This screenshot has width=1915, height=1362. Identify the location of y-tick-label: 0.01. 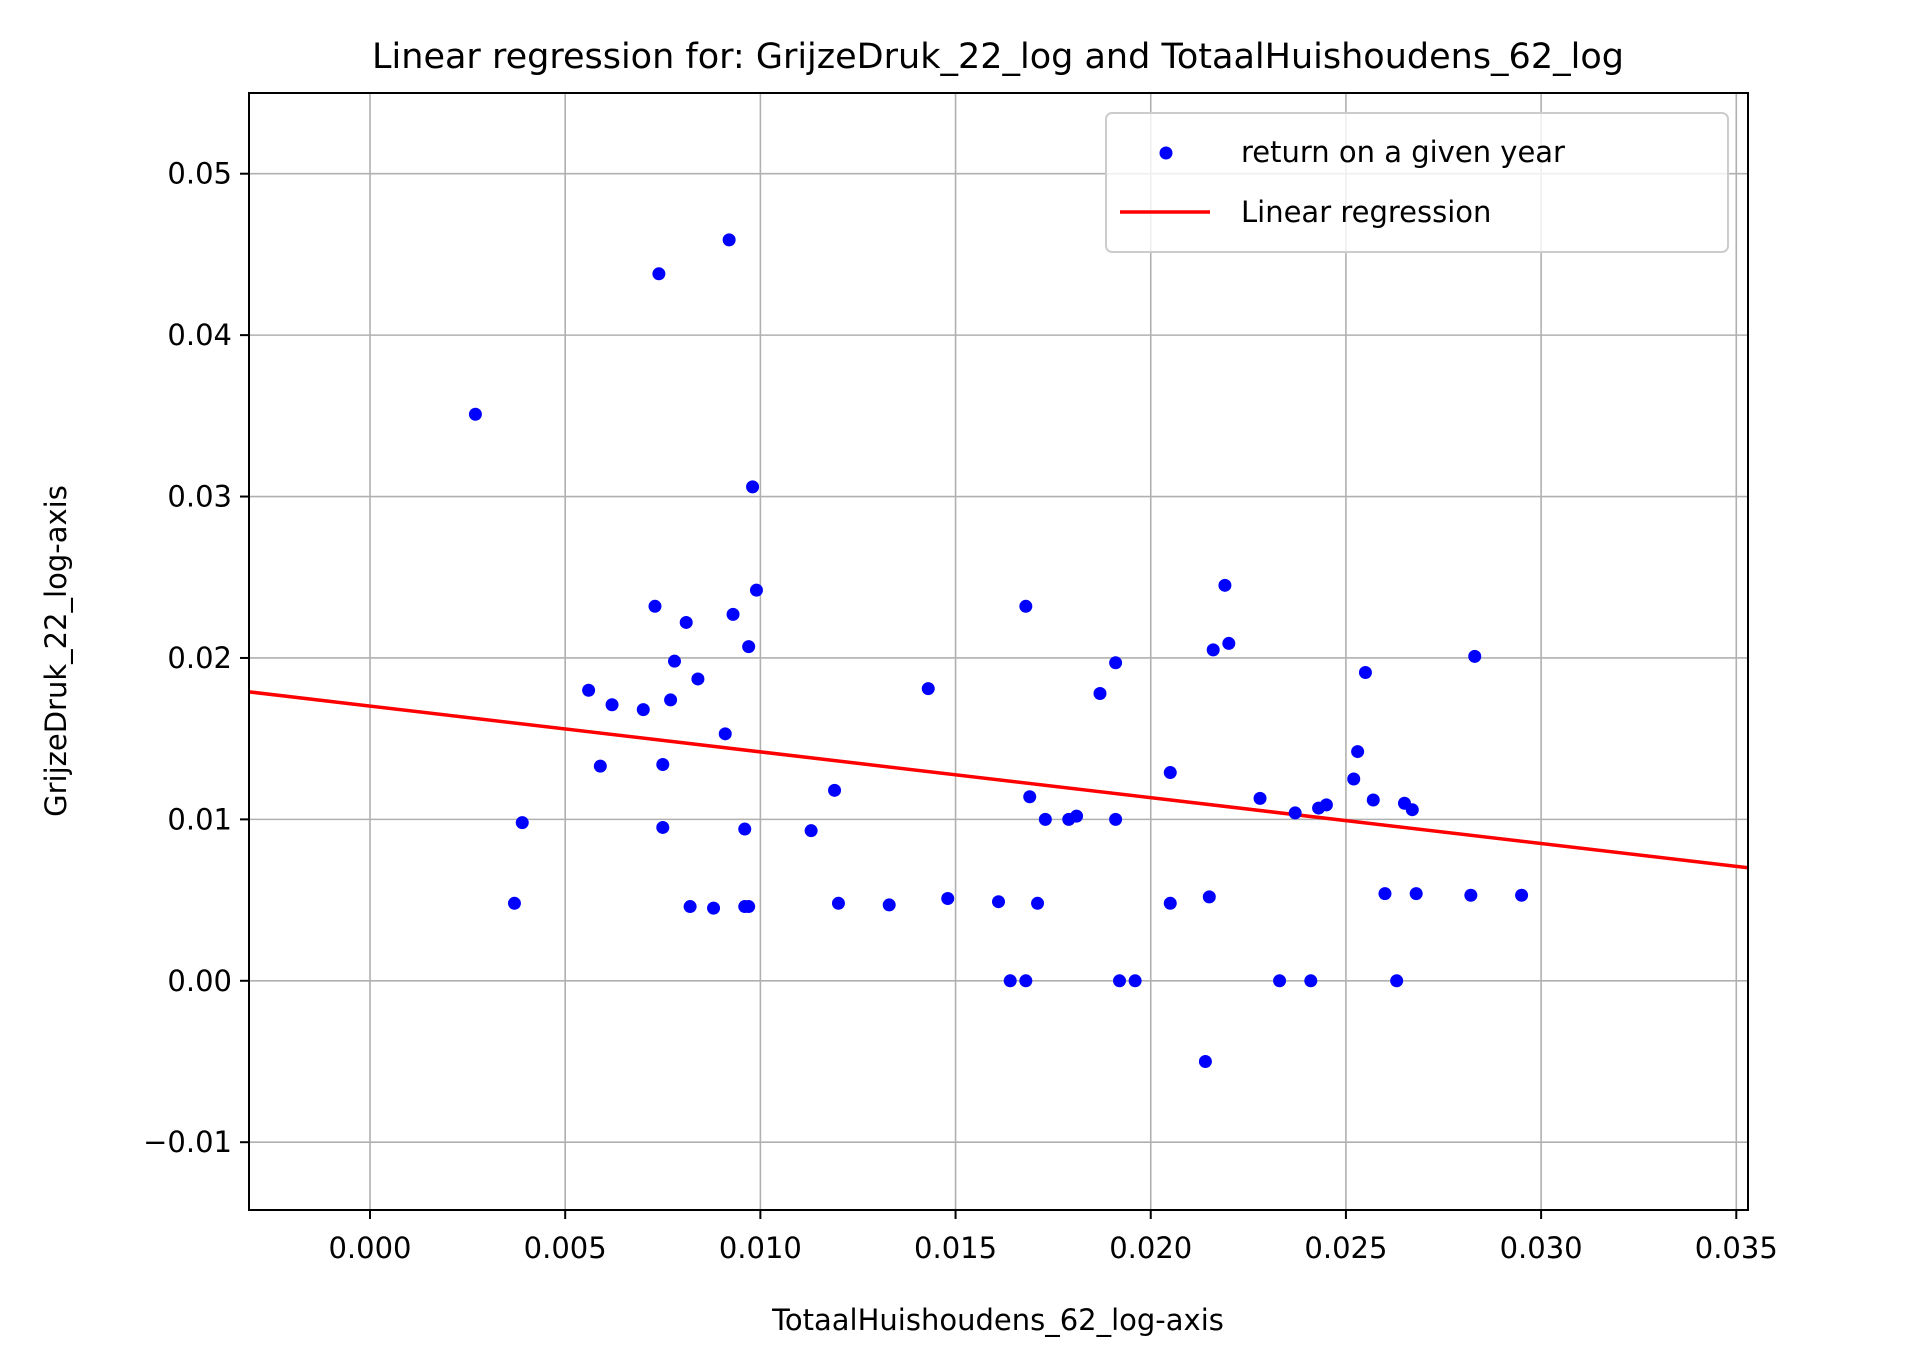
(199, 819).